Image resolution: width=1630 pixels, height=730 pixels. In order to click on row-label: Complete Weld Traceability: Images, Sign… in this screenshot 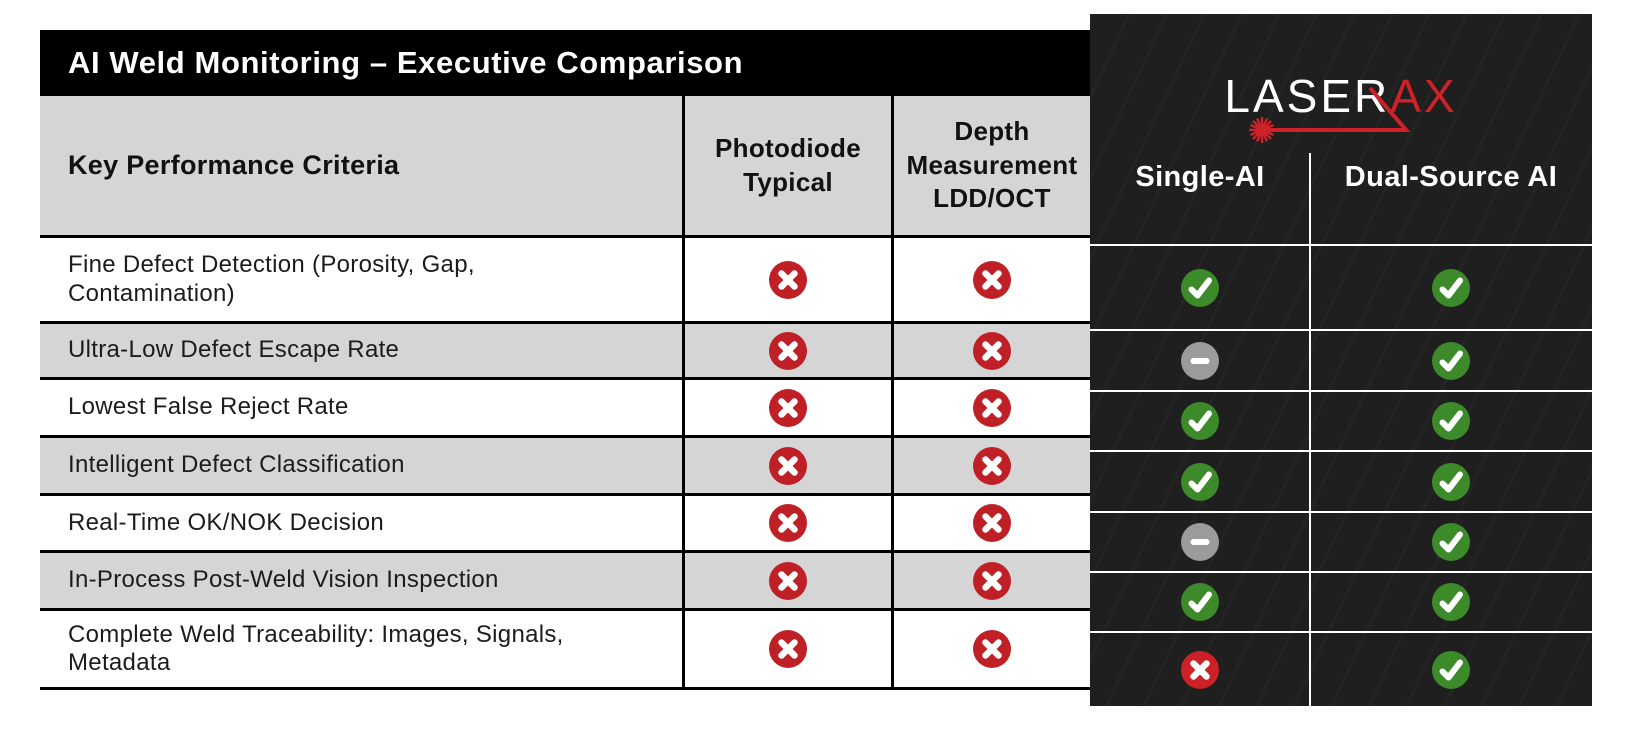, I will do `click(316, 648)`.